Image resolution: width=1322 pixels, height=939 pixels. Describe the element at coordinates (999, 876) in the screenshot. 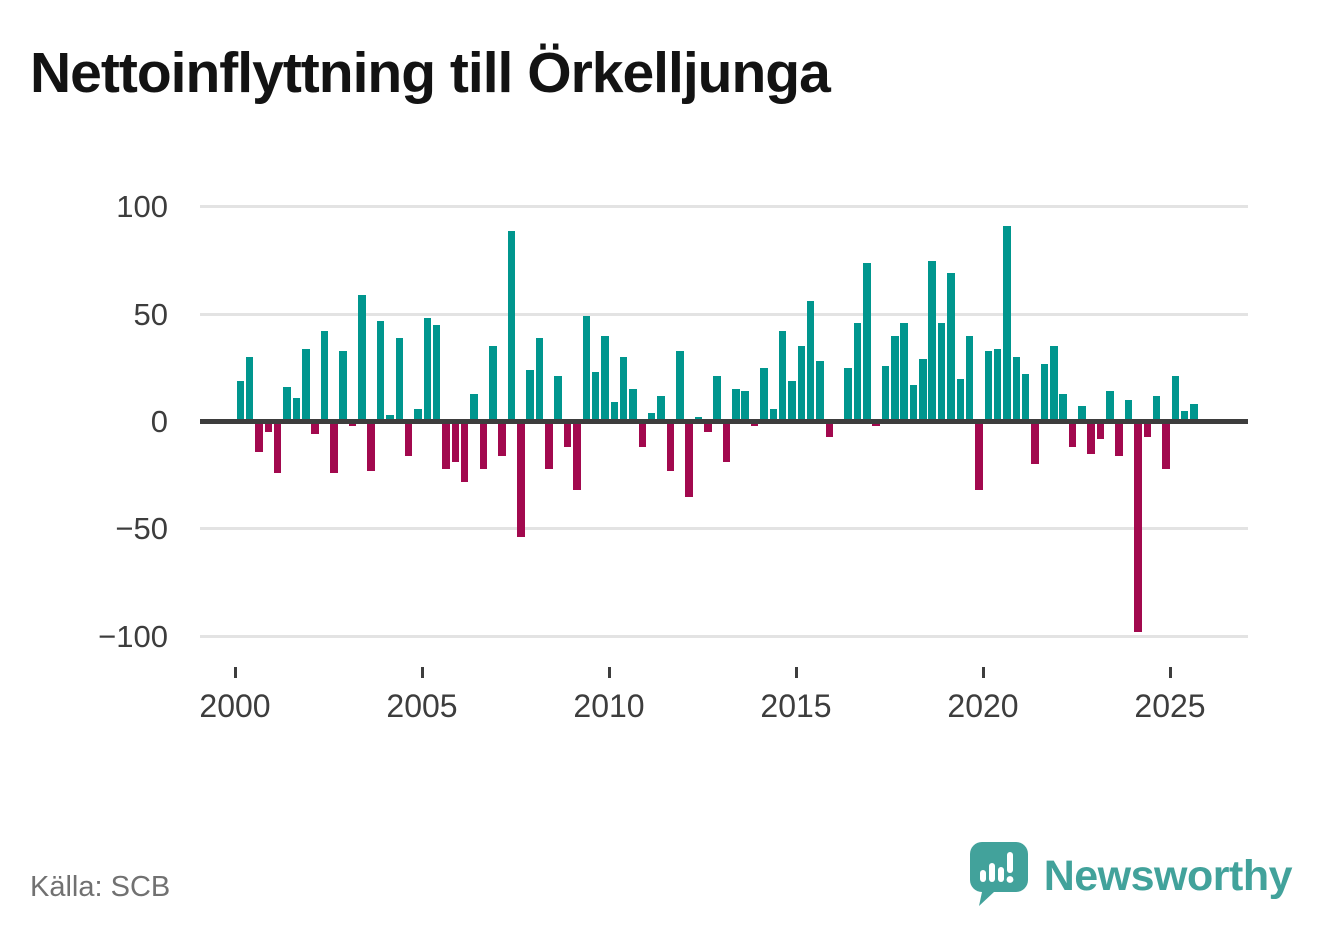

I see `speech-bubble-bar-chart-icon` at that location.